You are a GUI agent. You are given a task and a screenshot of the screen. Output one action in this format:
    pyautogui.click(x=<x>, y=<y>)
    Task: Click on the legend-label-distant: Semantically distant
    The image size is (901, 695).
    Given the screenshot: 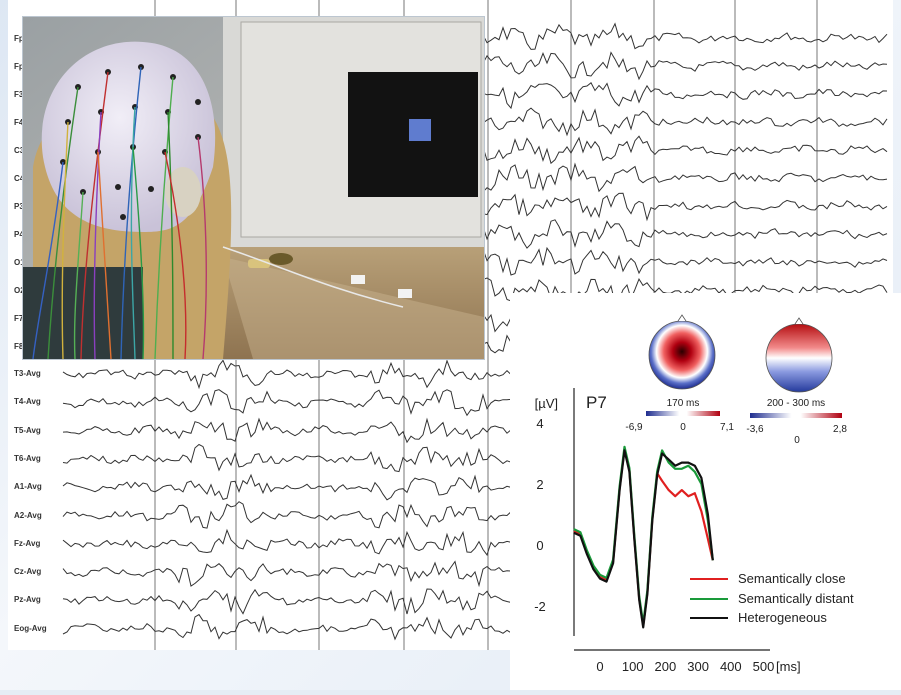 What is the action you would take?
    pyautogui.click(x=796, y=598)
    